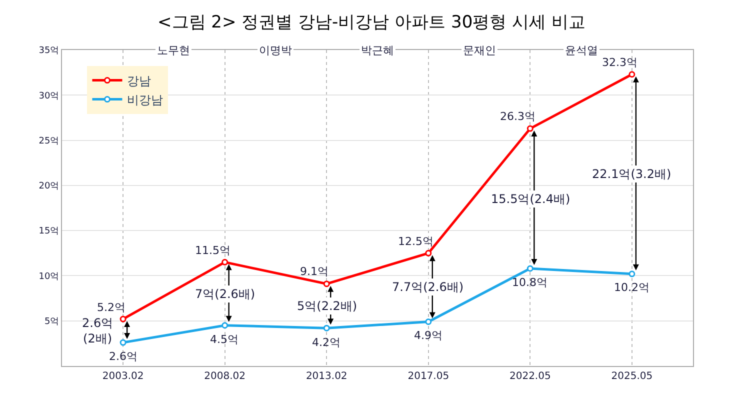 The width and height of the screenshot is (743, 394). I want to click on annotation: 이명박, so click(275, 50).